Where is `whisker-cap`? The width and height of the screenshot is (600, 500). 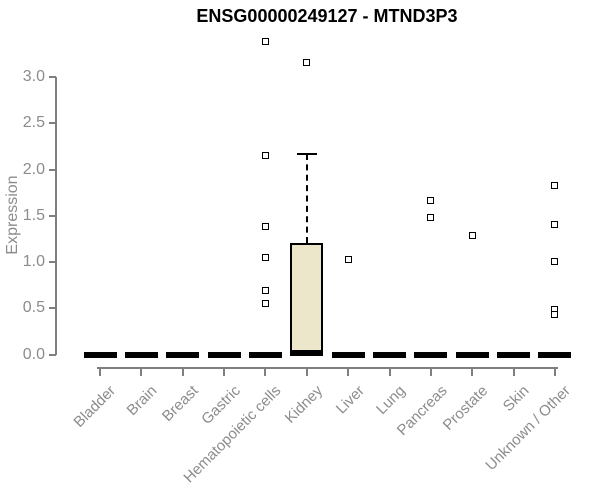 whisker-cap is located at coordinates (306, 154).